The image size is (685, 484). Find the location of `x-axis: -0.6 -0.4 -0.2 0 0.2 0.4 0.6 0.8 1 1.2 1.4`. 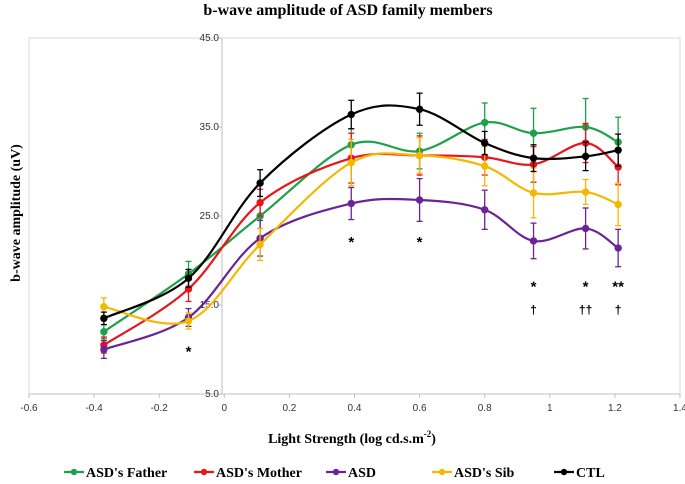

x-axis: -0.6 -0.4 -0.2 0 0.2 0.4 0.6 0.8 1 1.2 1.4 is located at coordinates (352, 403).